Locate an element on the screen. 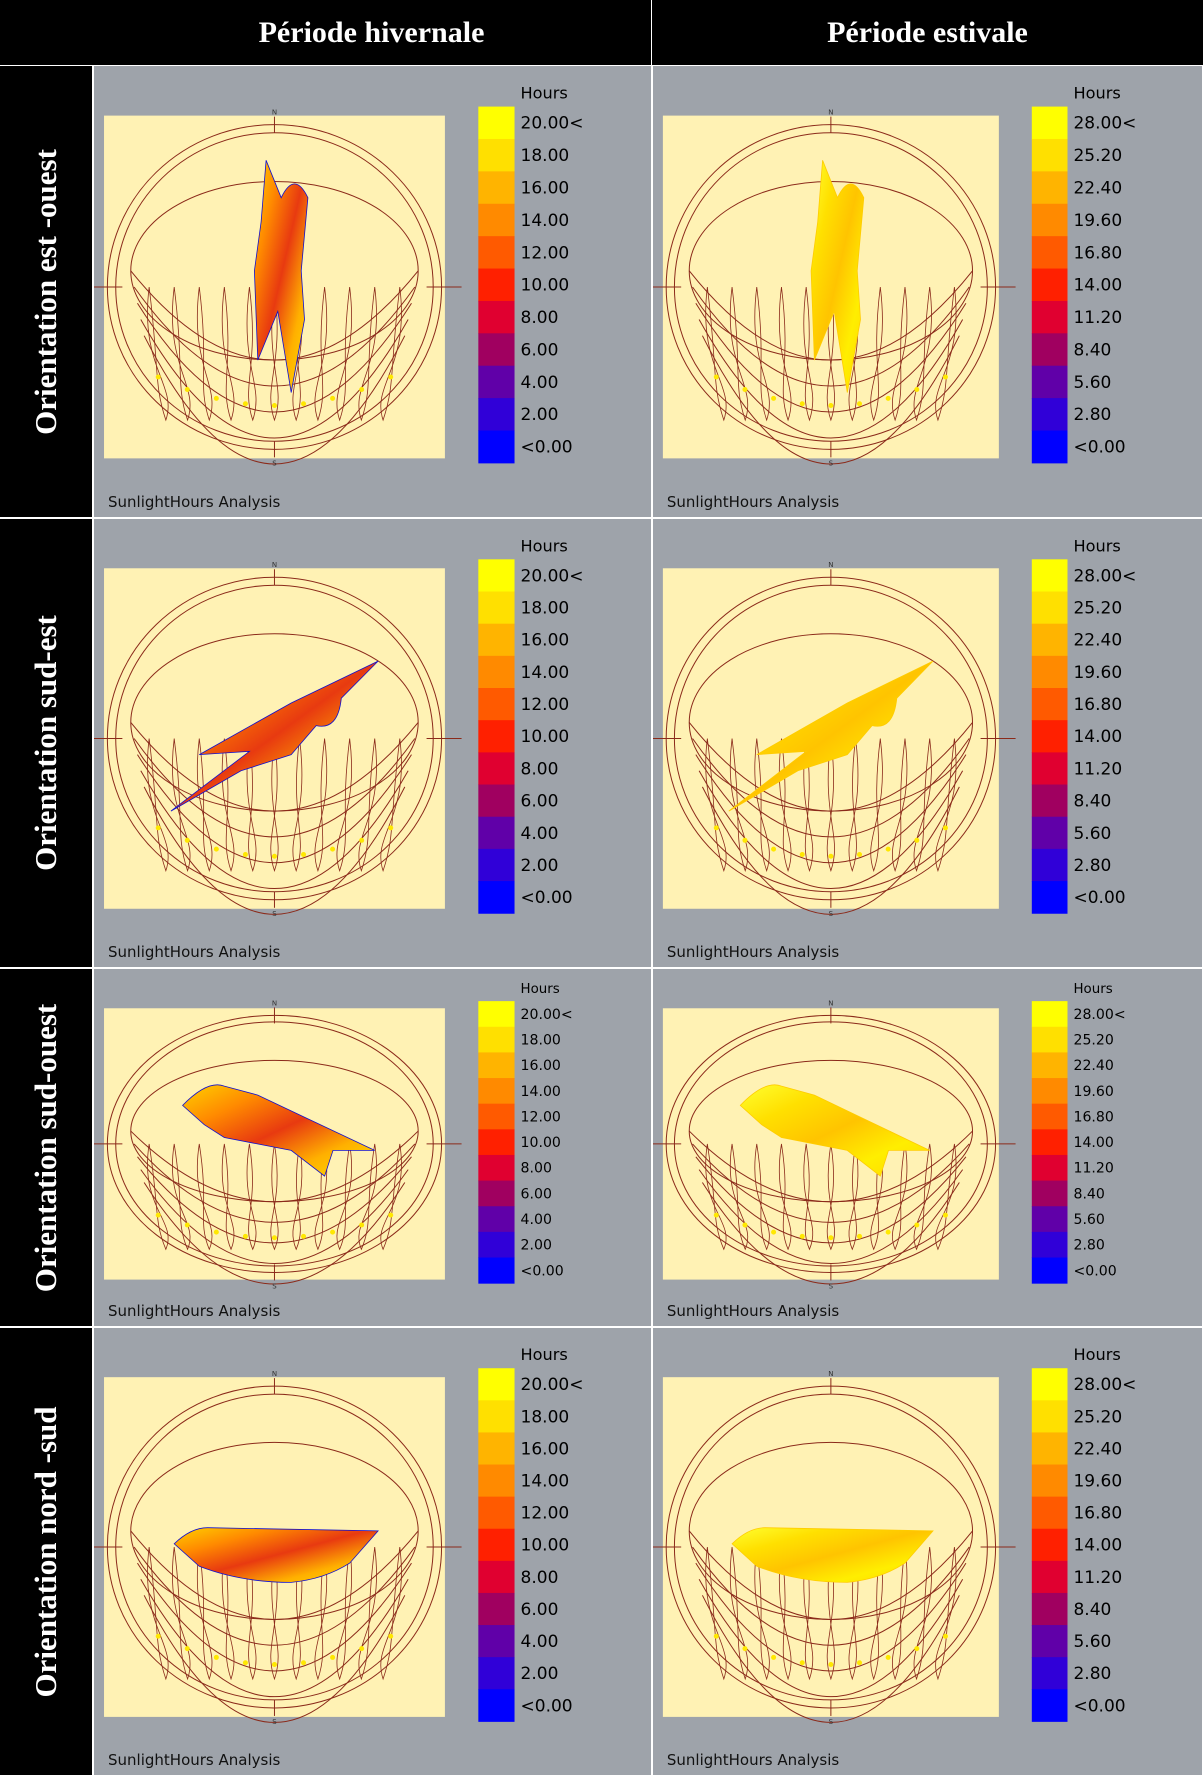 This screenshot has height=1779, width=1203. column-header: Période hivernale is located at coordinates (325, 32).